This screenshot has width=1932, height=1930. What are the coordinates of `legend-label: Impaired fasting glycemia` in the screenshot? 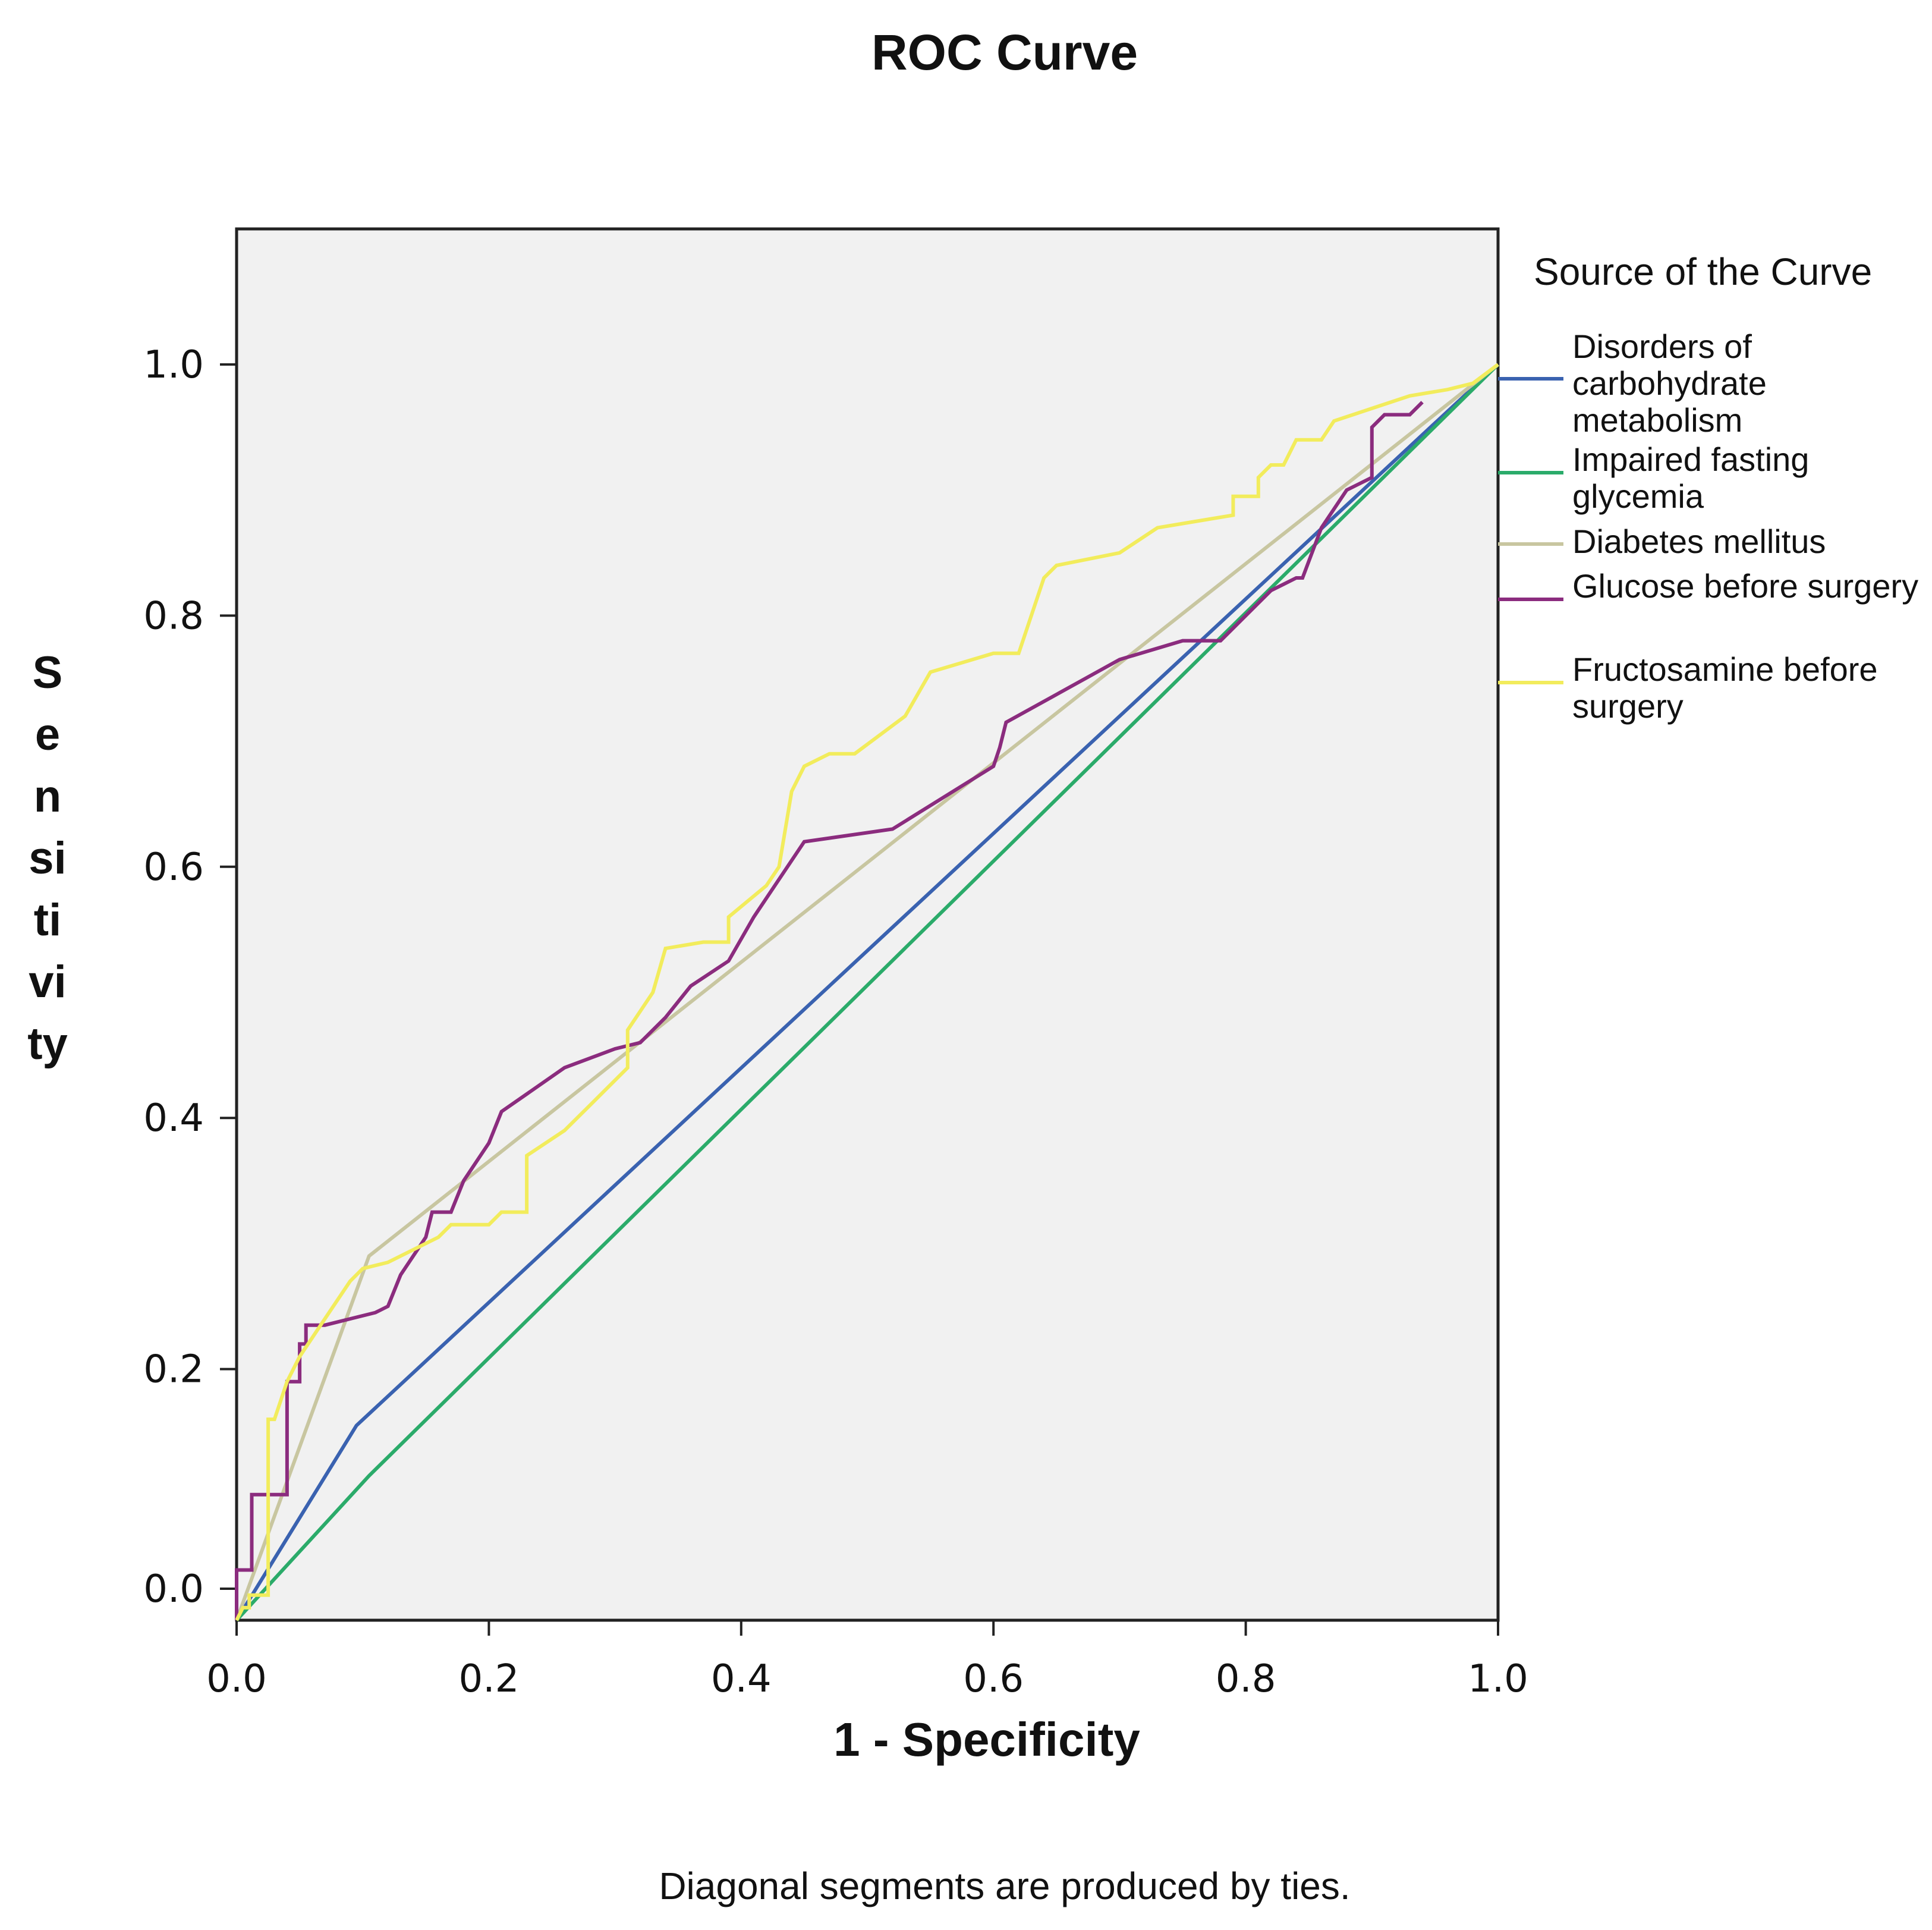 It's located at (1691, 478).